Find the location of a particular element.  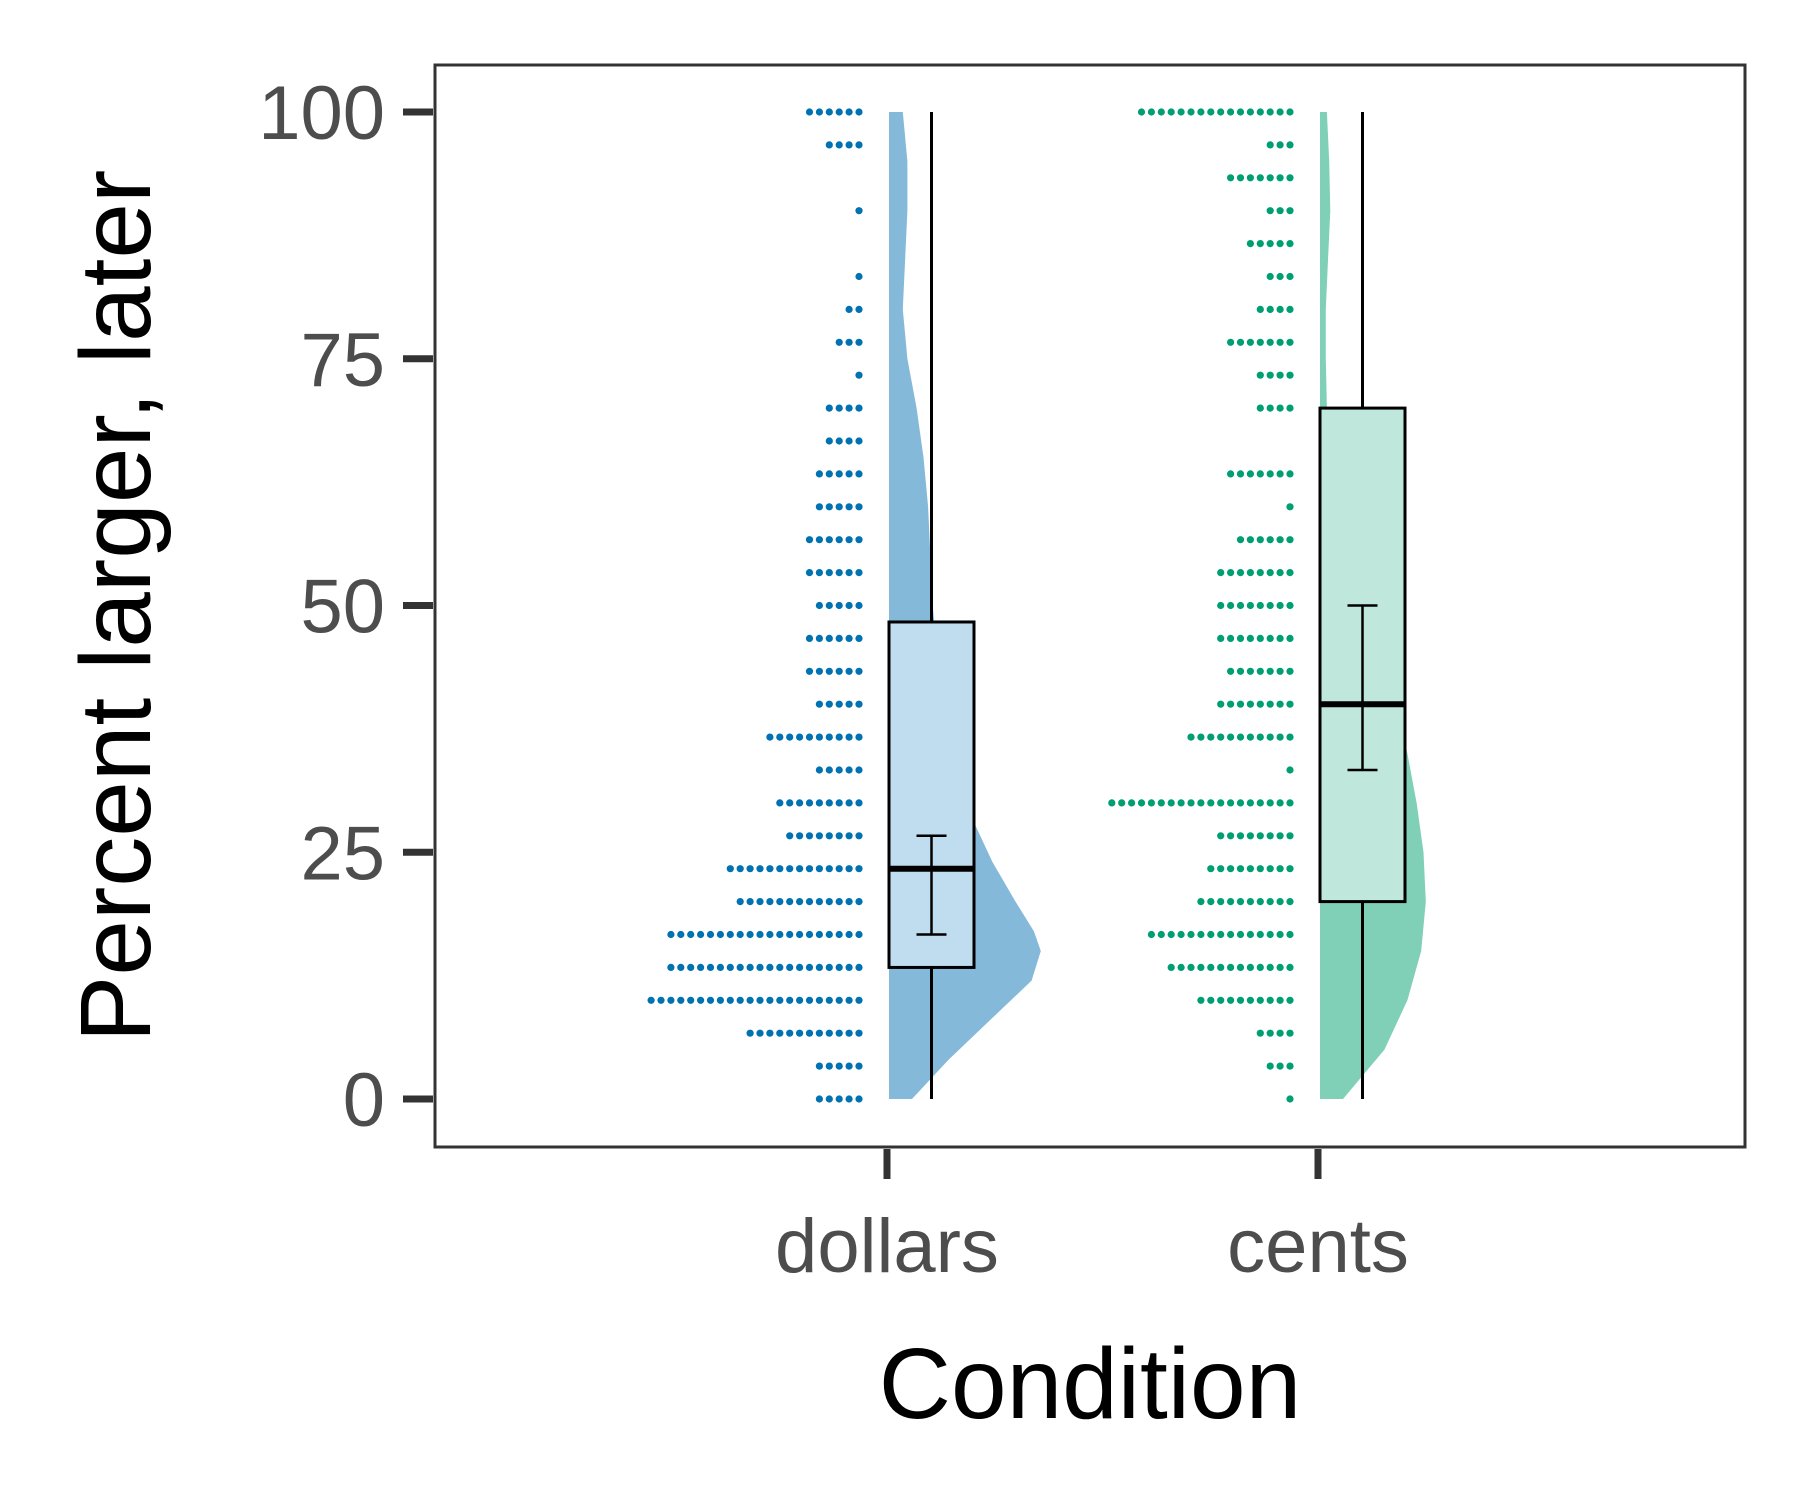

y-tick-label-100: 100 is located at coordinates (321, 113).